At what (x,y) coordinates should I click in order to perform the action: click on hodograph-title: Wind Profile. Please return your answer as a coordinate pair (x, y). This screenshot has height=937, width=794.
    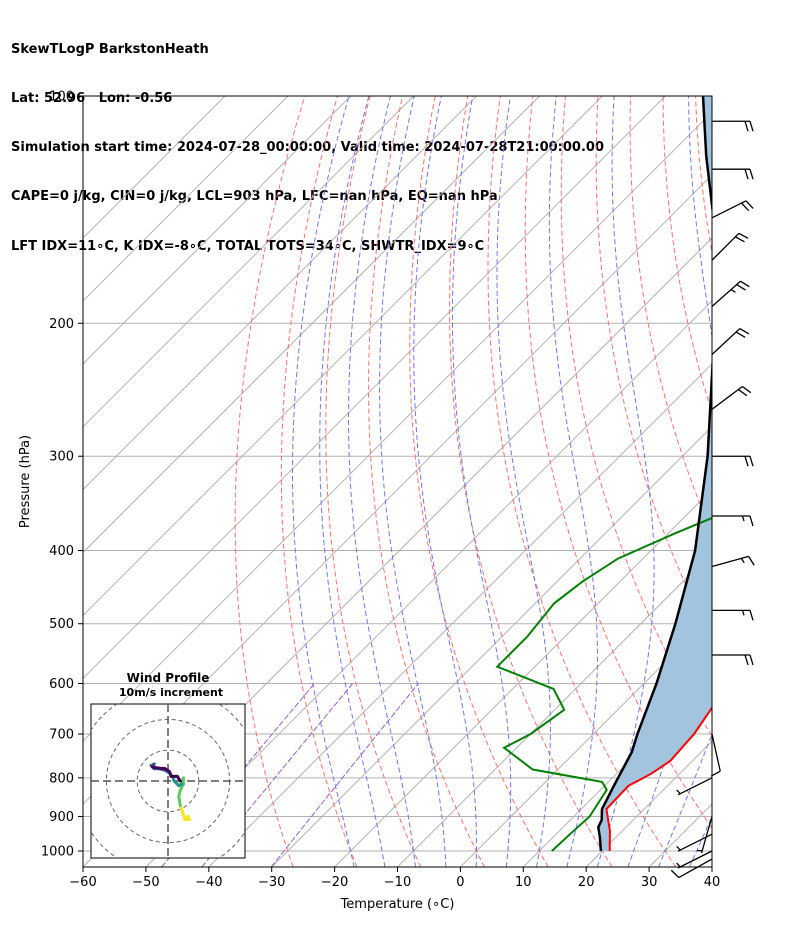
    Looking at the image, I should click on (168, 678).